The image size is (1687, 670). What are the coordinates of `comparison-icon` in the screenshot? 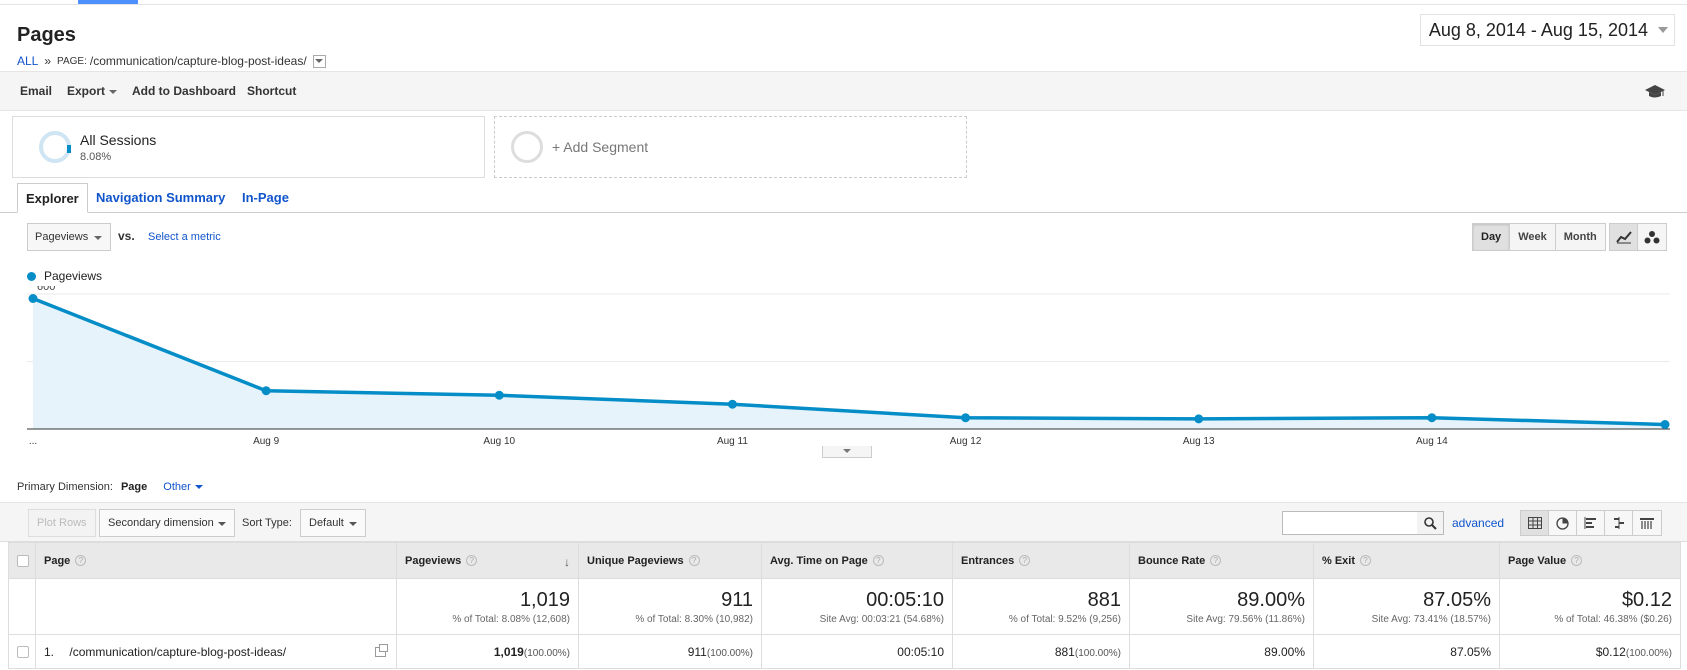 It's located at (1618, 523).